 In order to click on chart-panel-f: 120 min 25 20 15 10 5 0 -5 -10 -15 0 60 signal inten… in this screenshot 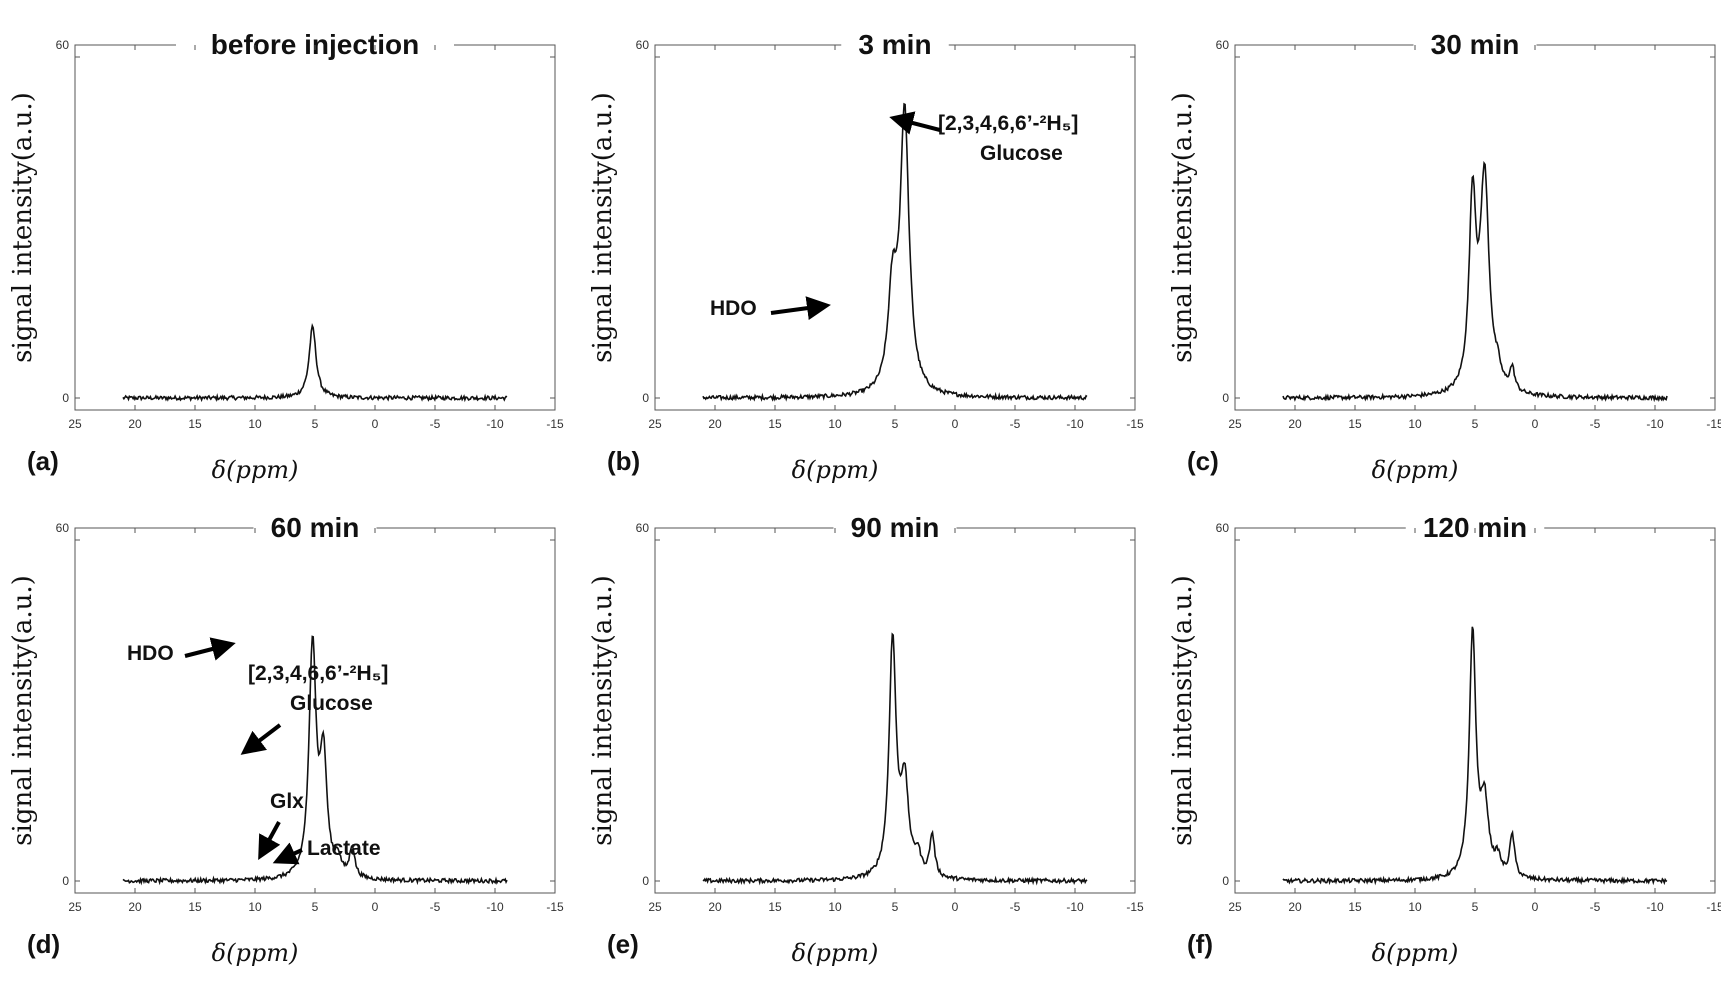, I will do `click(1444, 737)`.